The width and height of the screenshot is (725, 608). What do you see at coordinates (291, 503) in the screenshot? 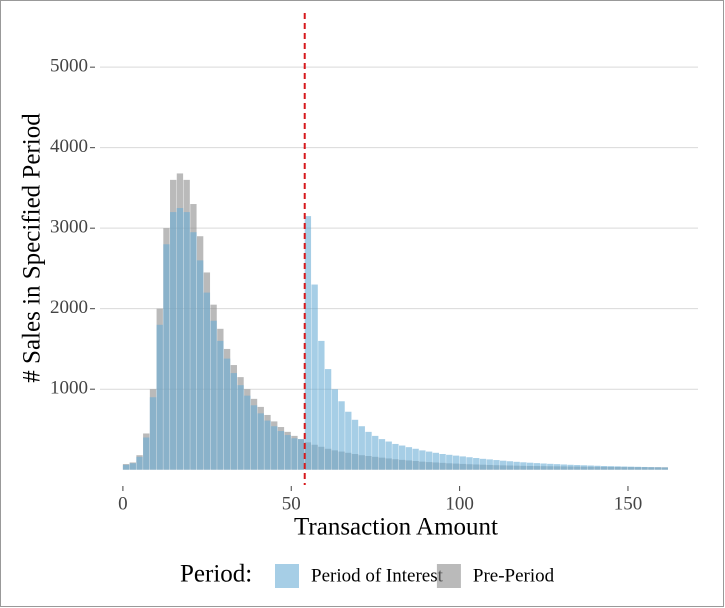
I see `x-tick-label: 50` at bounding box center [291, 503].